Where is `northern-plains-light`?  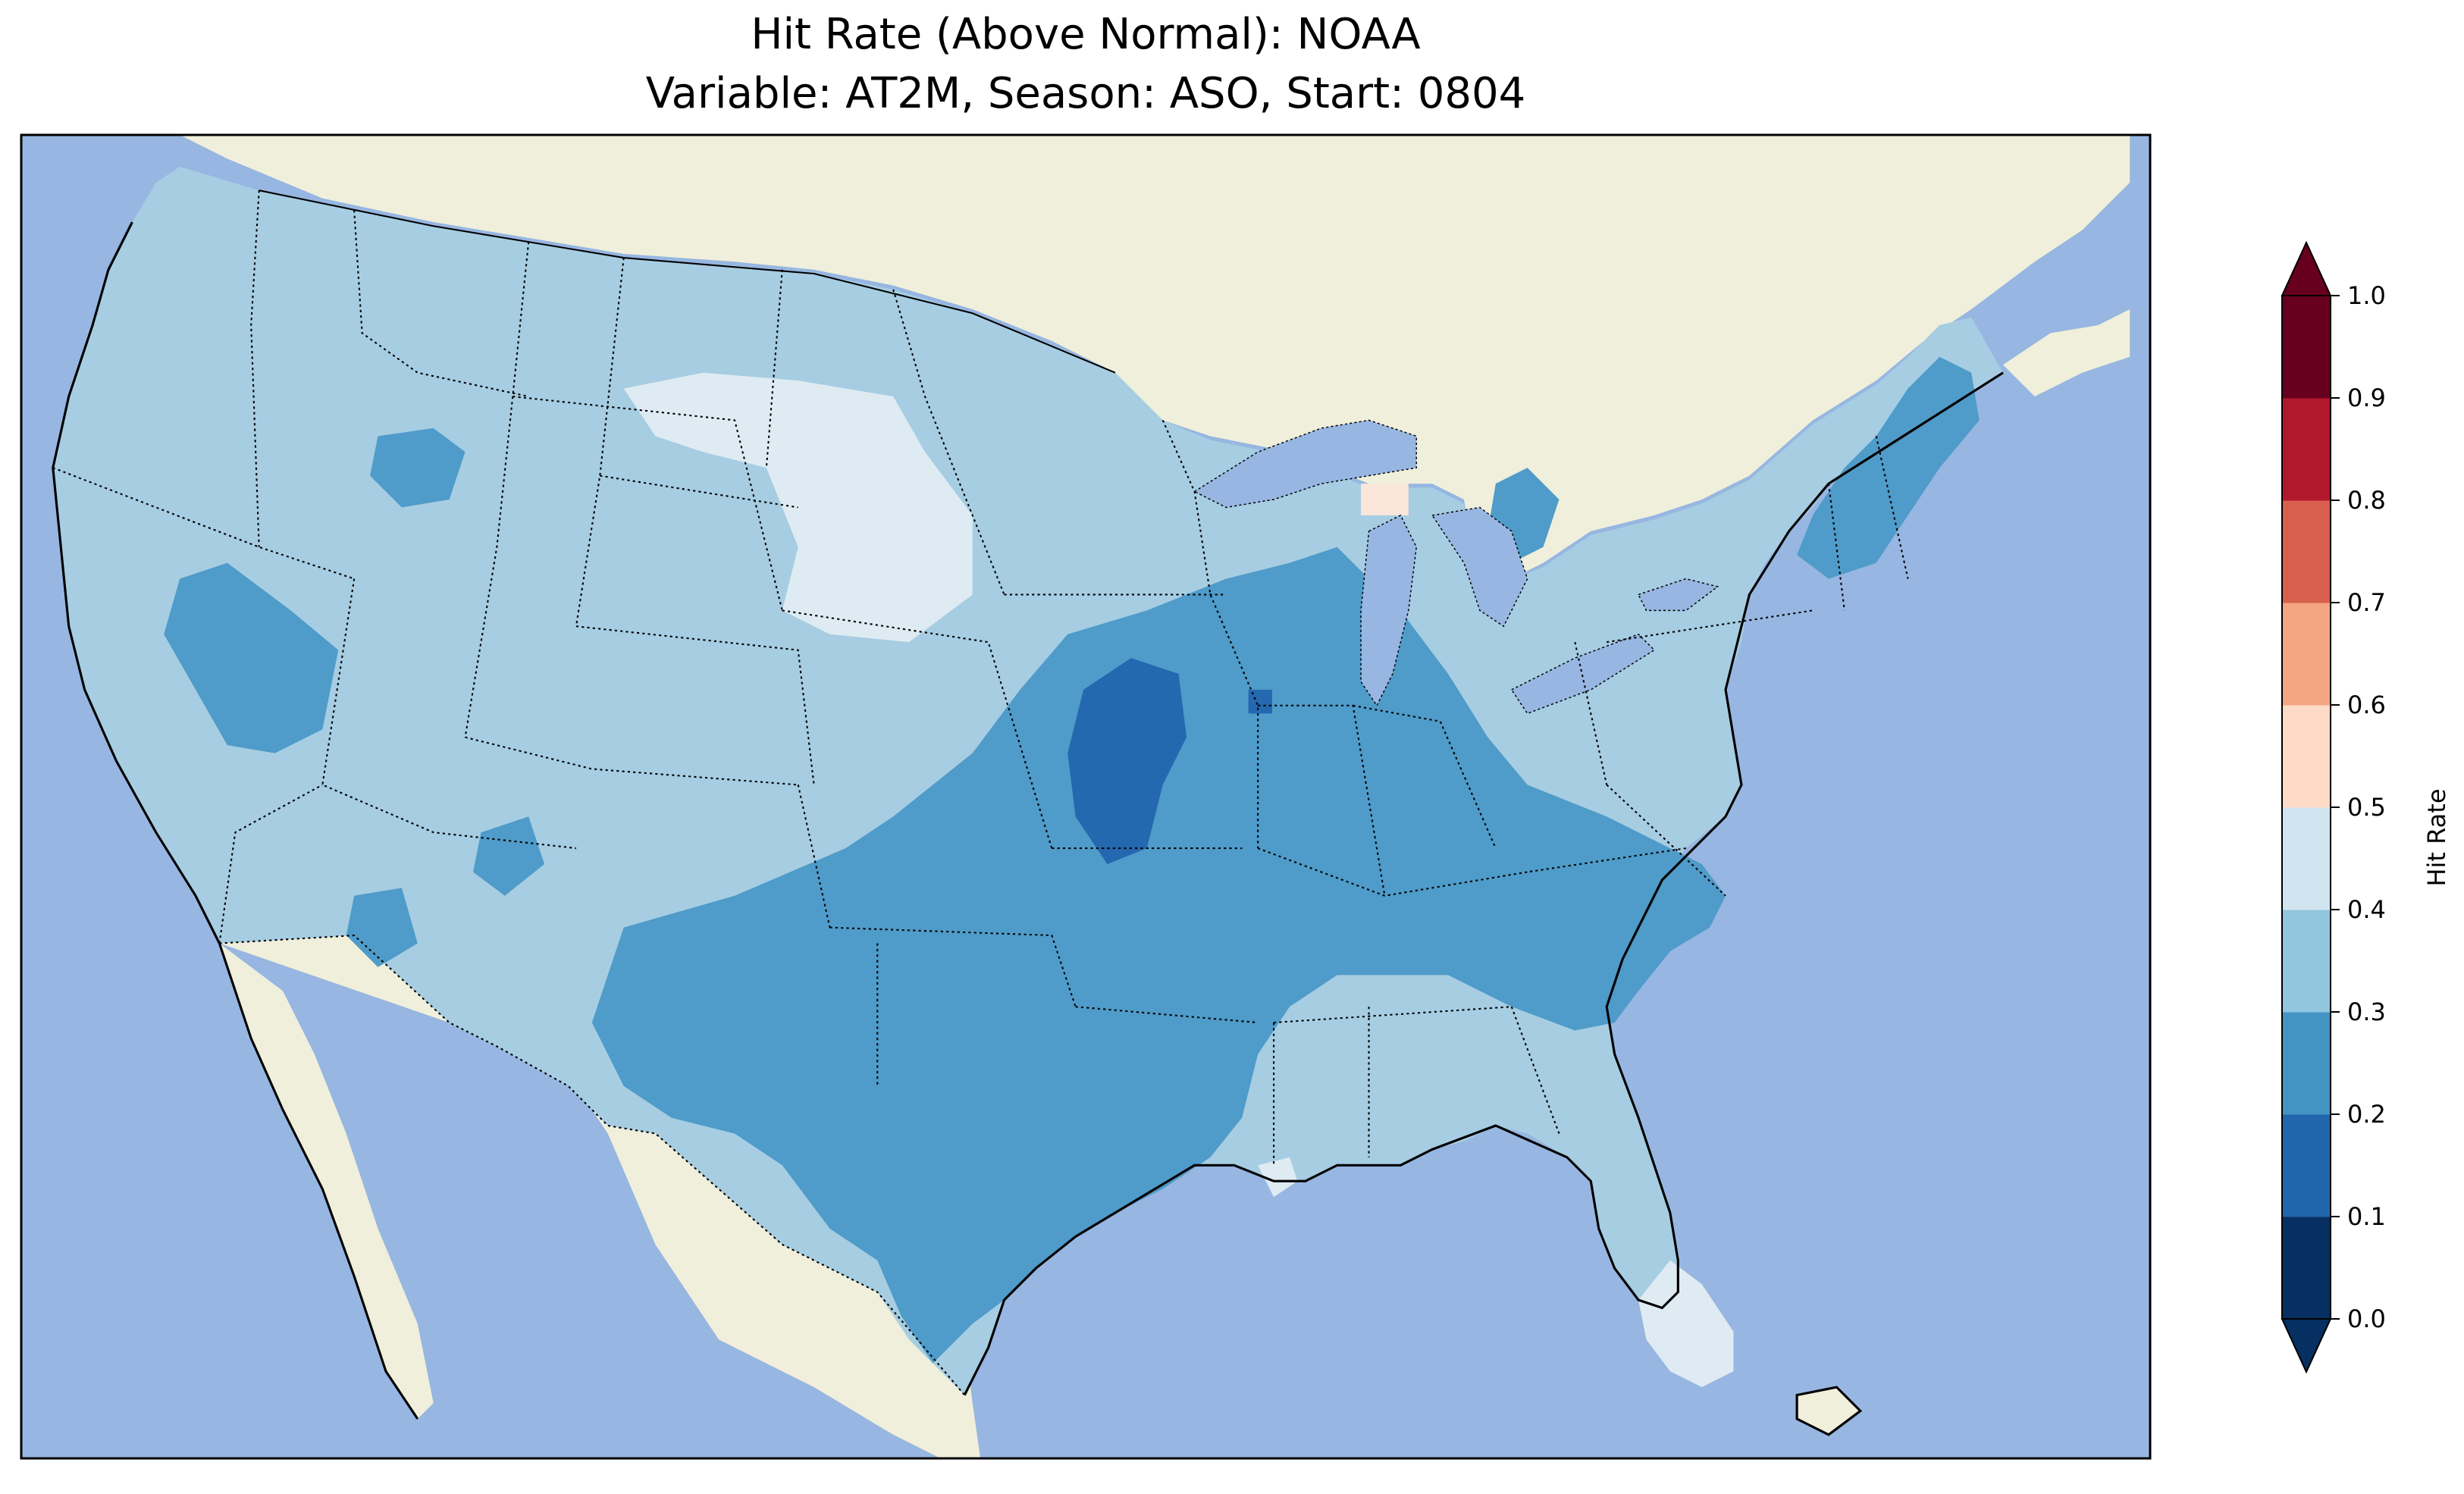 northern-plains-light is located at coordinates (798, 507).